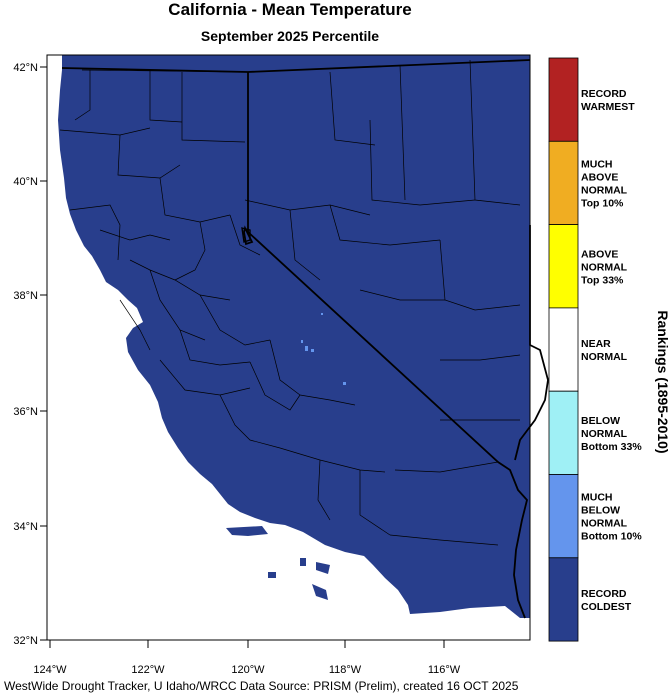  I want to click on lat-tick-label: 36°N, so click(25, 412).